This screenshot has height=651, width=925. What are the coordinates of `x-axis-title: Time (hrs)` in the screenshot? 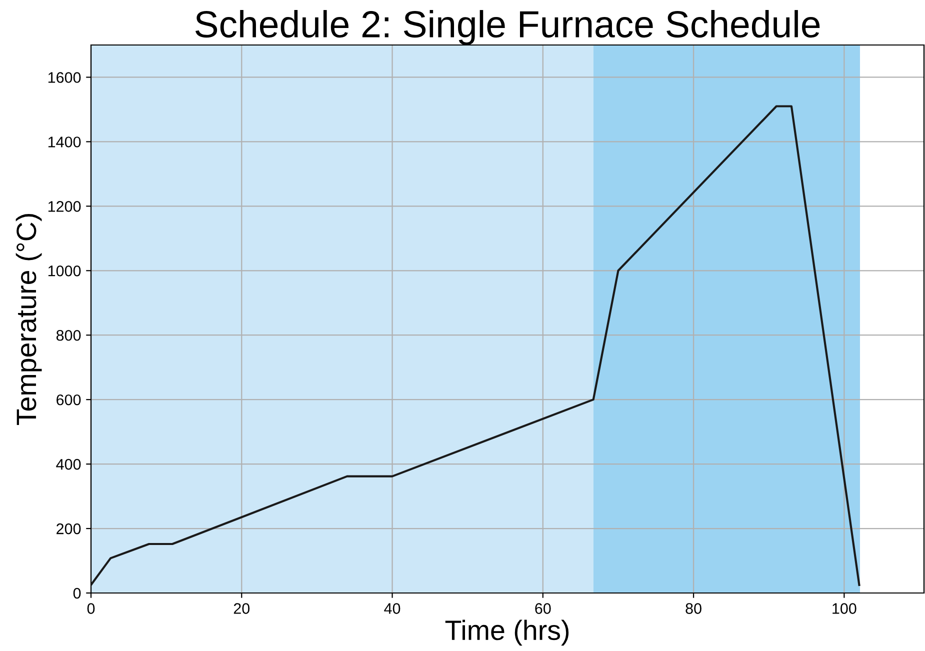 It's located at (507, 633).